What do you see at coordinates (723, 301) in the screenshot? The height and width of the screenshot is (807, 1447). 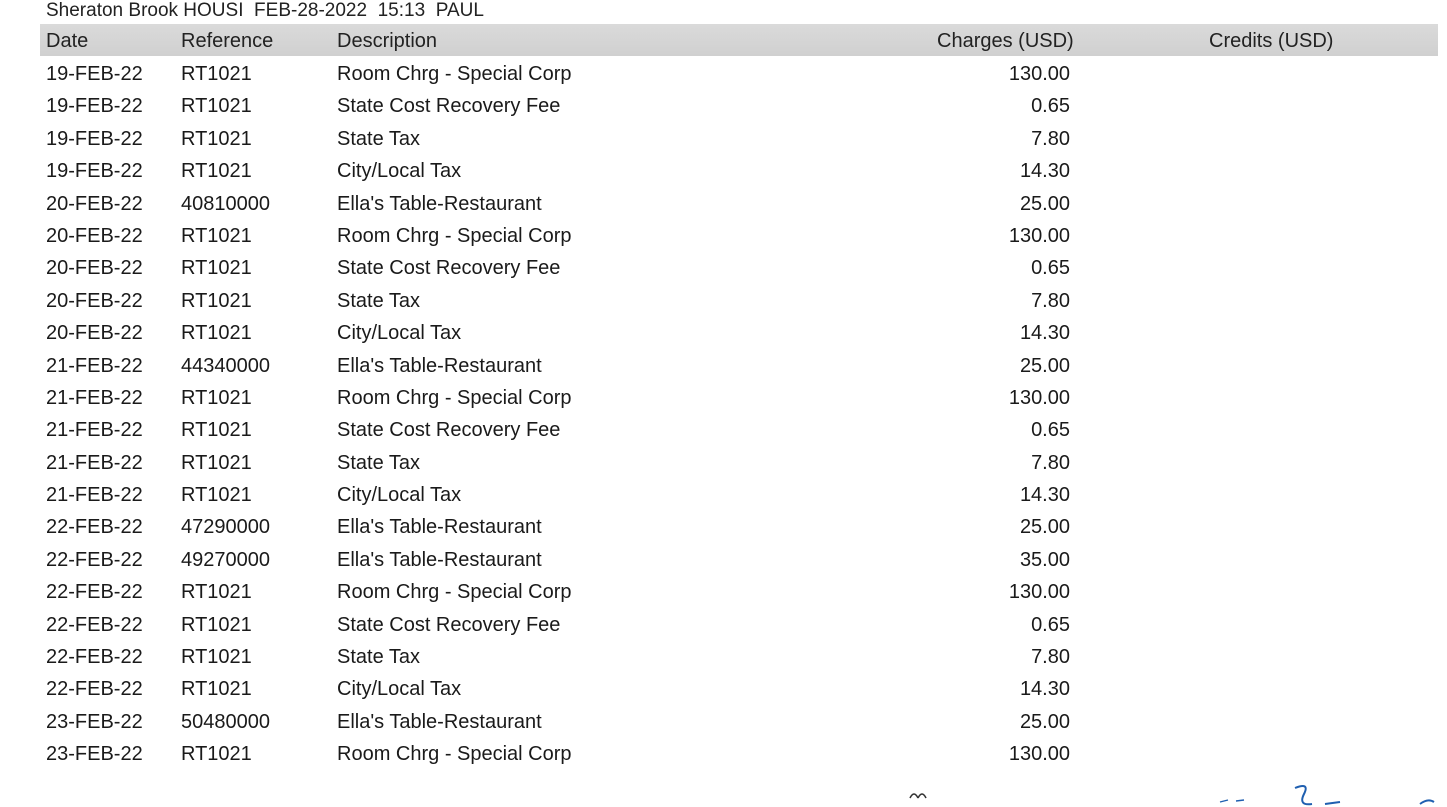 I see `table-row: 20-FEB-22 RT1021 State Tax 7.80` at bounding box center [723, 301].